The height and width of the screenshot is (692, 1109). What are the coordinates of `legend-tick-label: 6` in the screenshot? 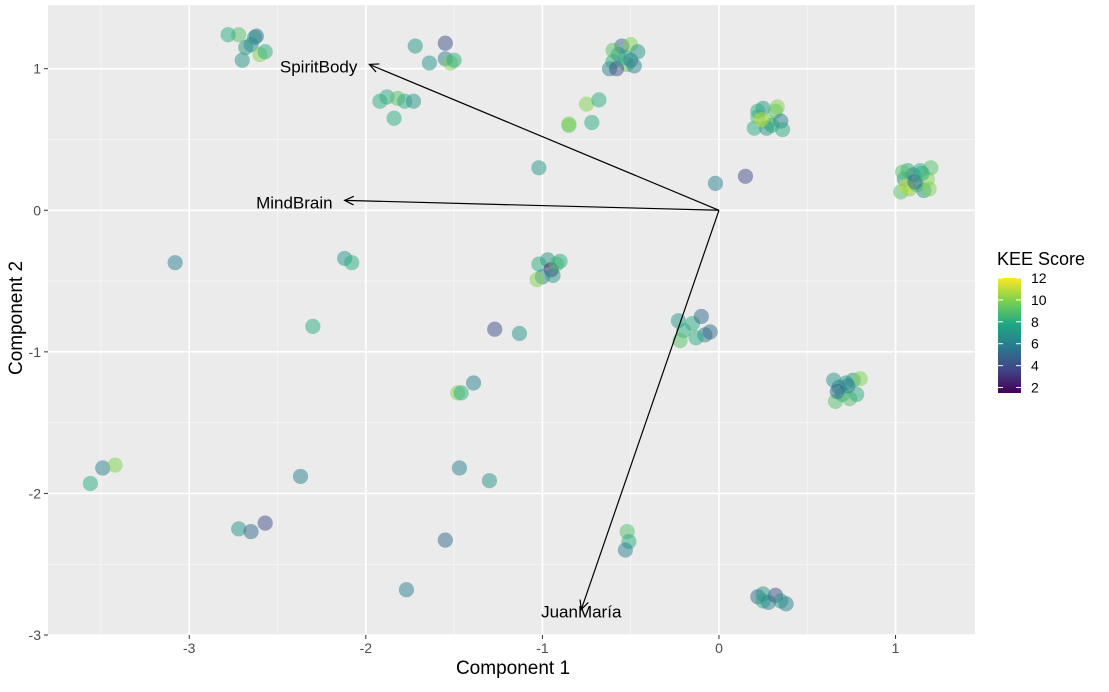 It's located at (1035, 344).